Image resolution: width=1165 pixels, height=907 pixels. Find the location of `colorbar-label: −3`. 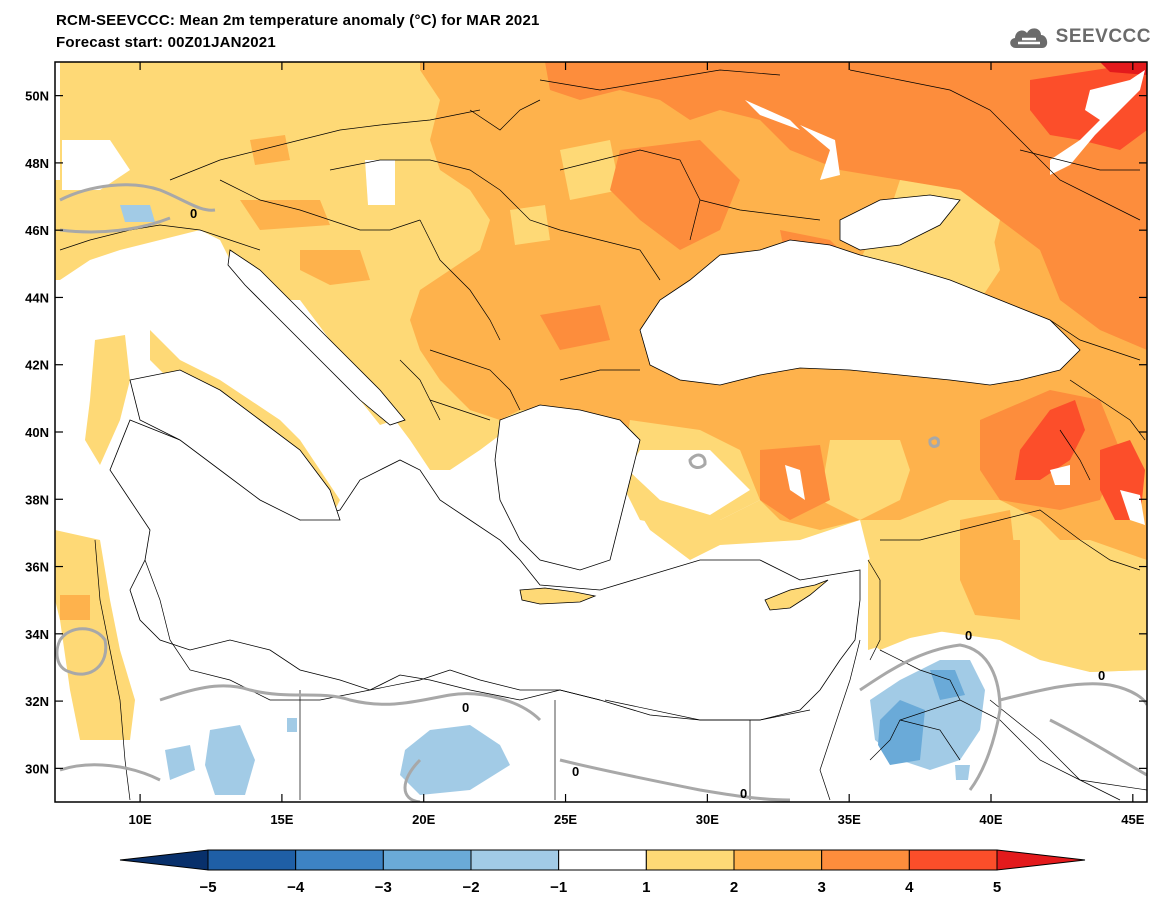

colorbar-label: −3 is located at coordinates (383, 887).